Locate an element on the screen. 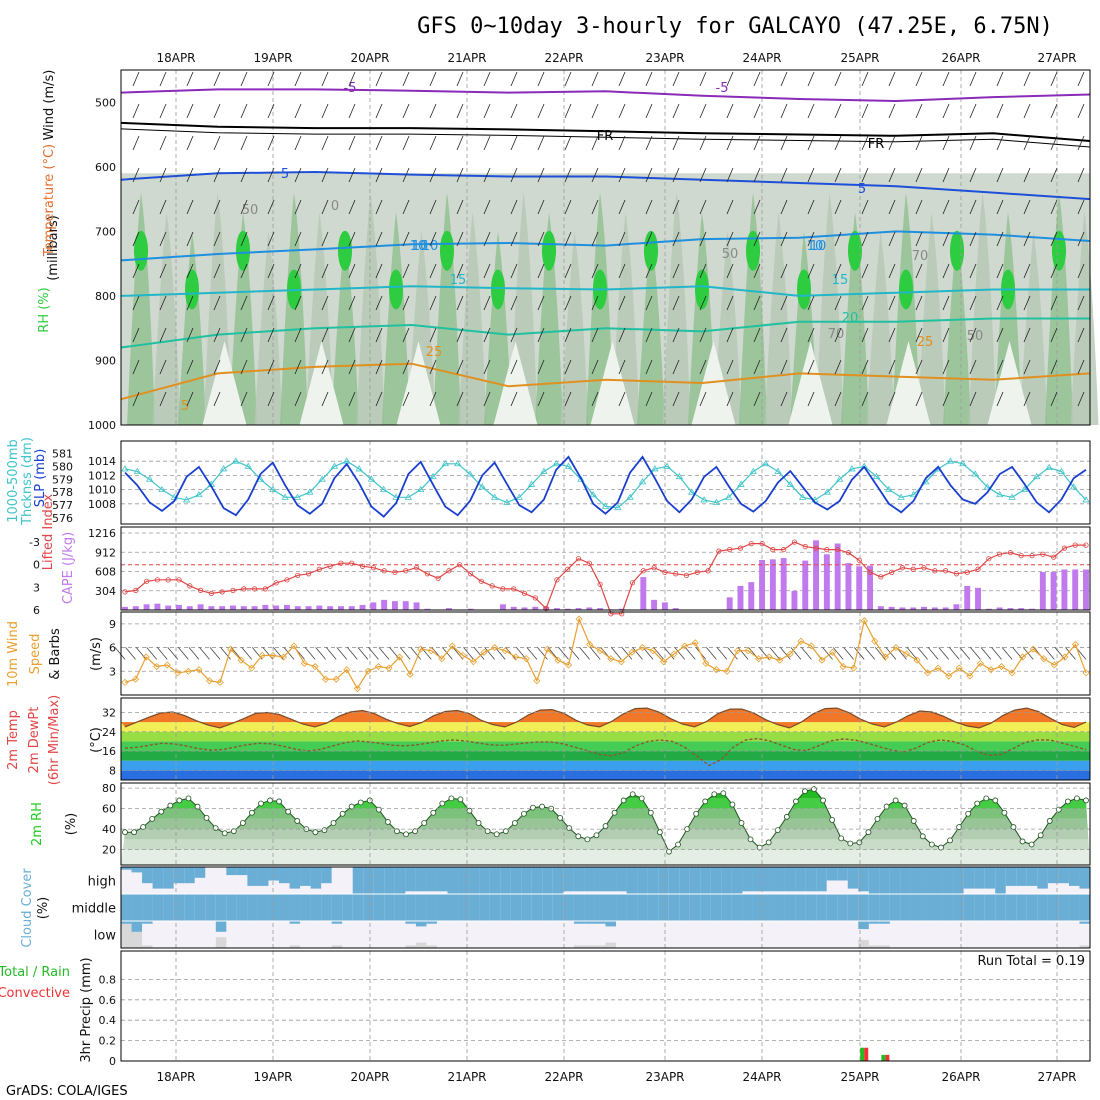 The width and height of the screenshot is (1100, 1100). footer-credit: GrADS: COLA/IGES is located at coordinates (67, 1091).